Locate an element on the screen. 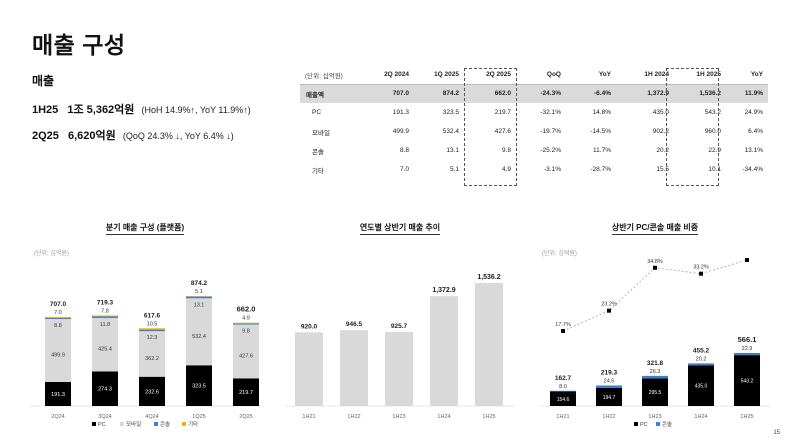  table-cell: -25.2% is located at coordinates (550, 150).